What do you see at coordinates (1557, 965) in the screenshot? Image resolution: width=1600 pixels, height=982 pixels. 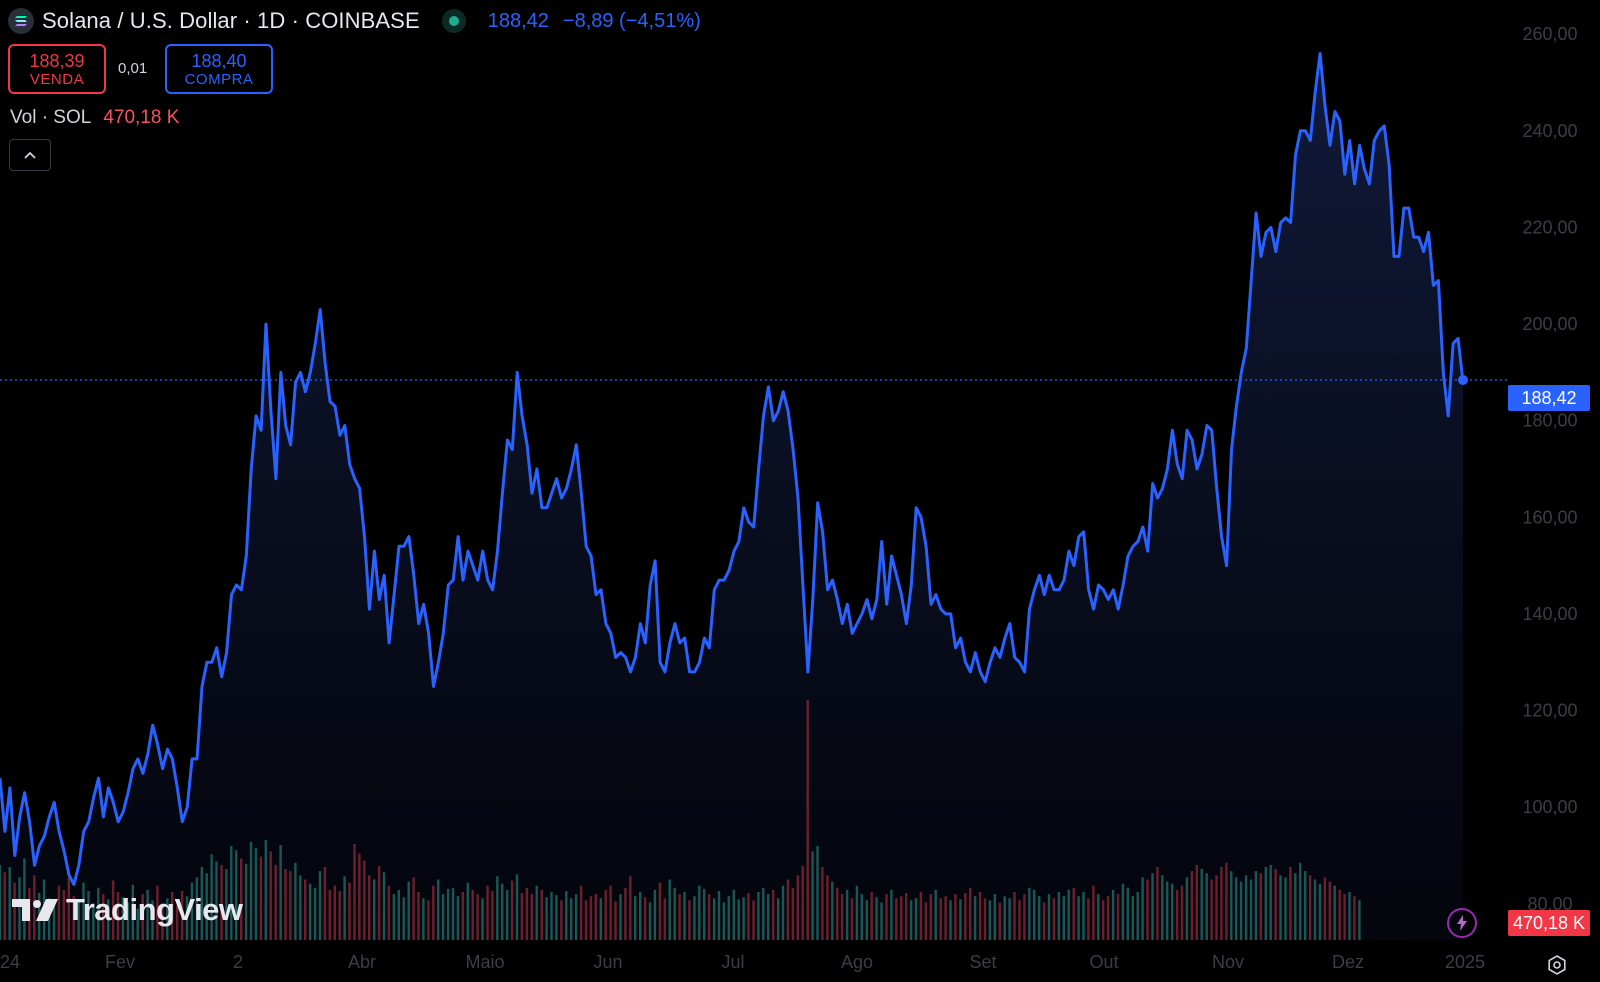 I see `settings-gear-icon` at bounding box center [1557, 965].